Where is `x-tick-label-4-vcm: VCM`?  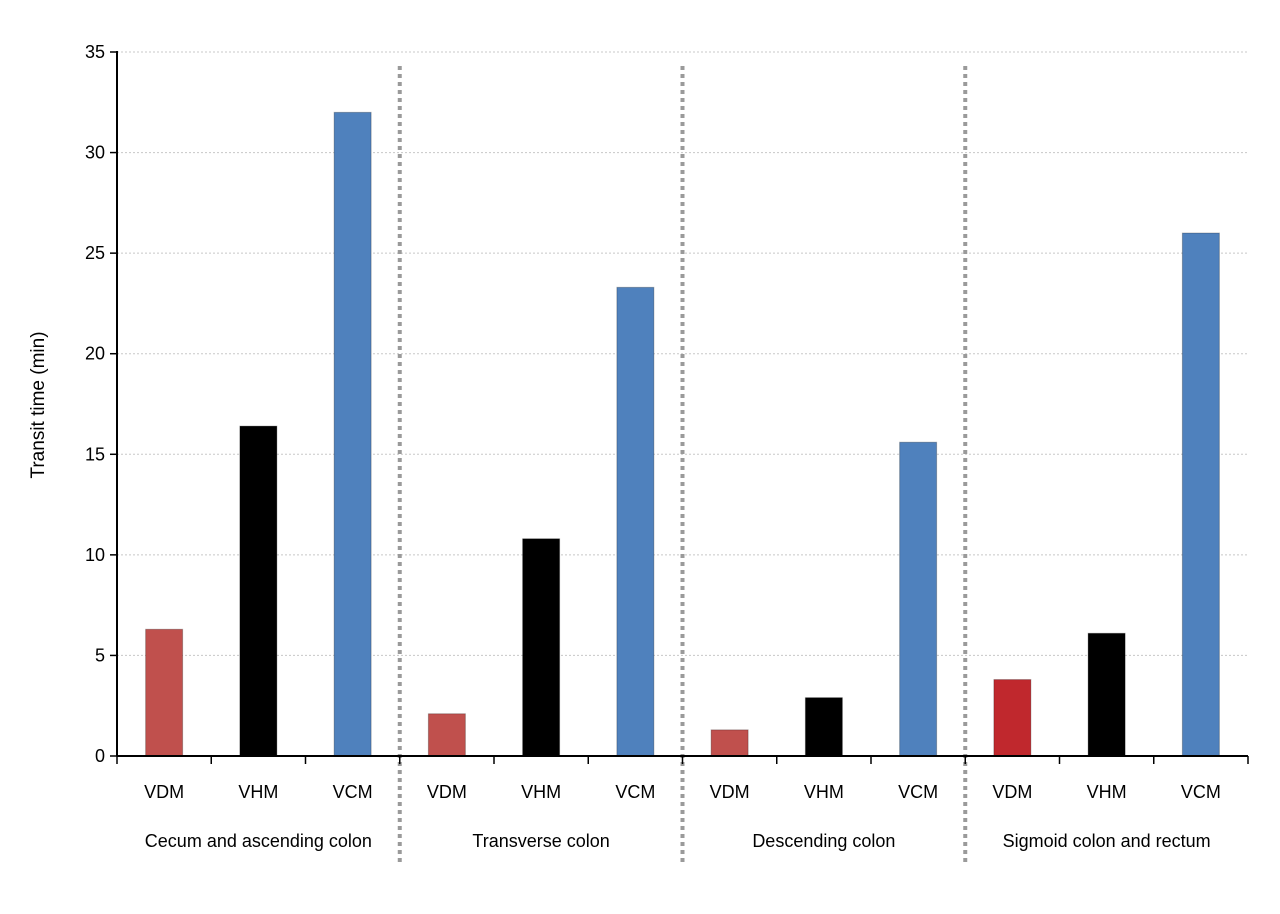
x-tick-label-4-vcm: VCM is located at coordinates (1201, 792).